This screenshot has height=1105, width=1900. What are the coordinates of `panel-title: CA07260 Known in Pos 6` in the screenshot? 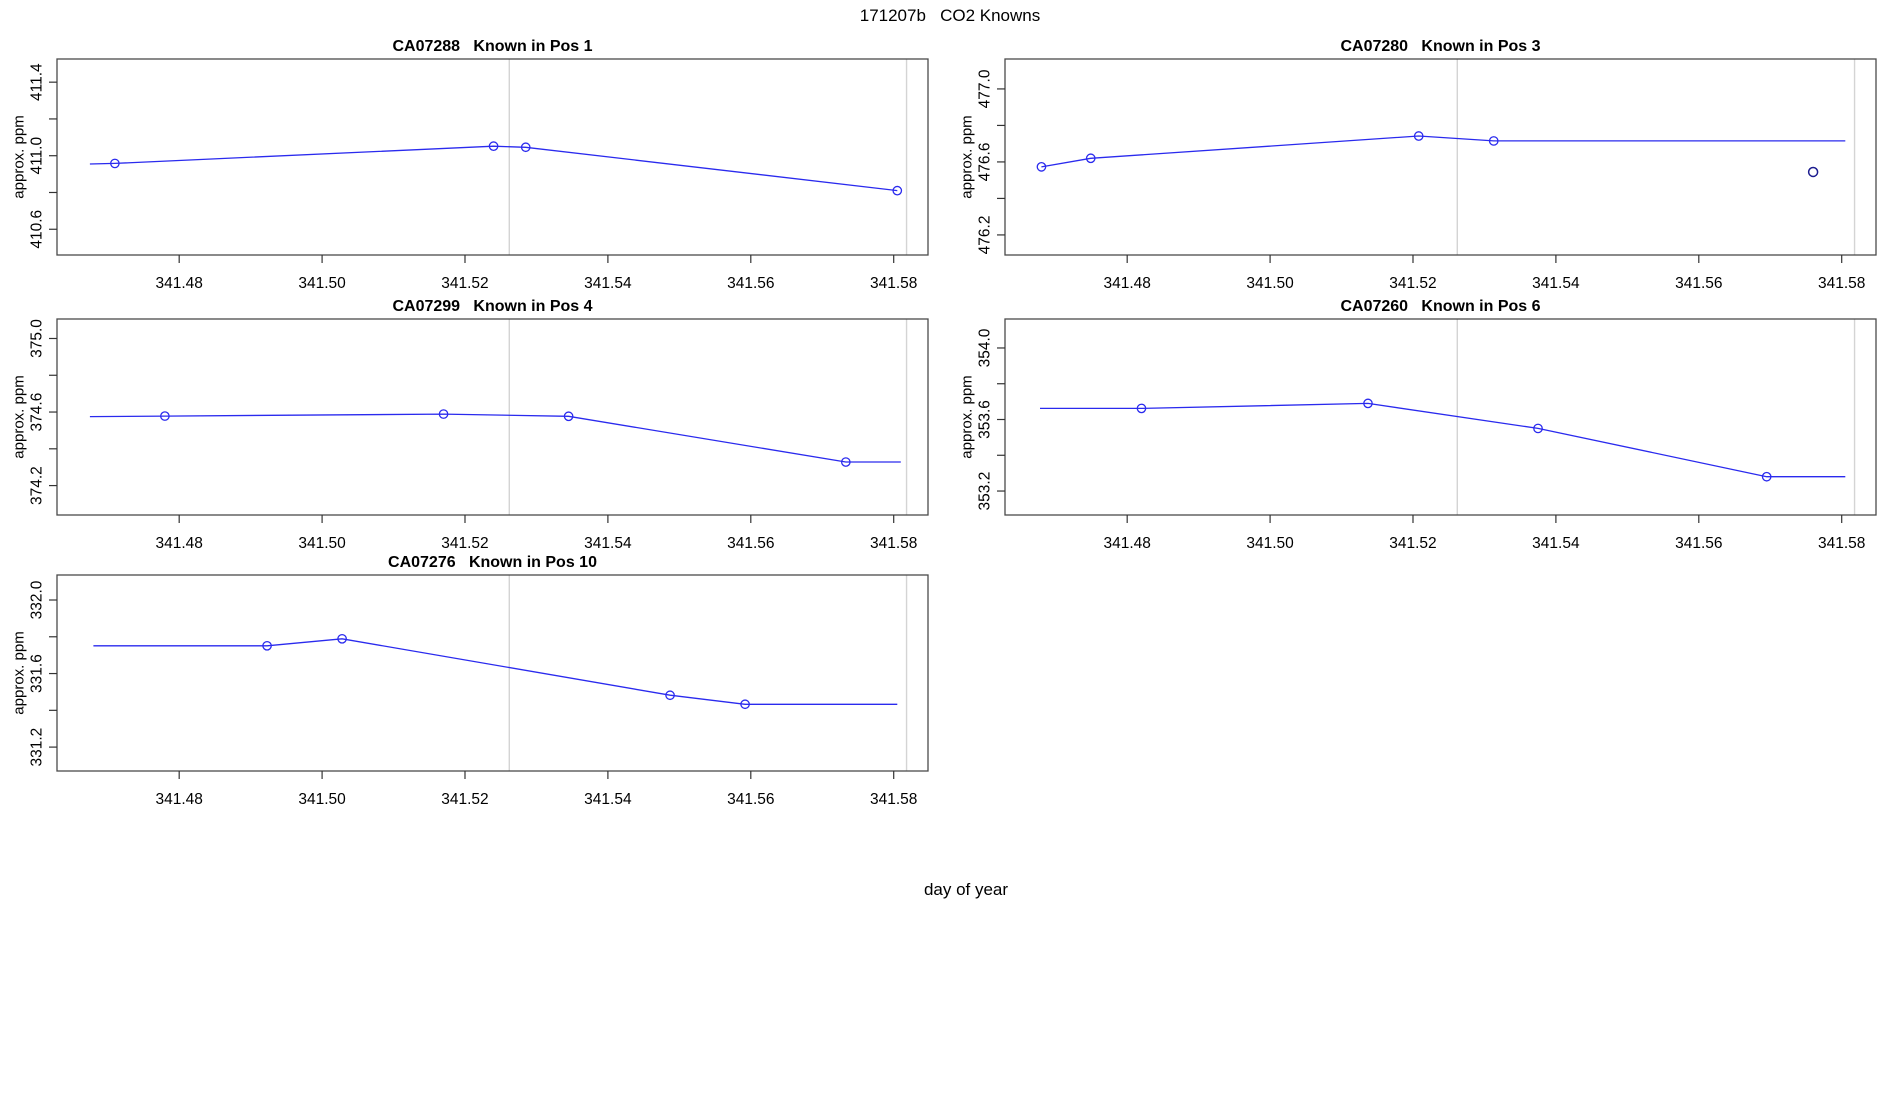 It's located at (1440, 306).